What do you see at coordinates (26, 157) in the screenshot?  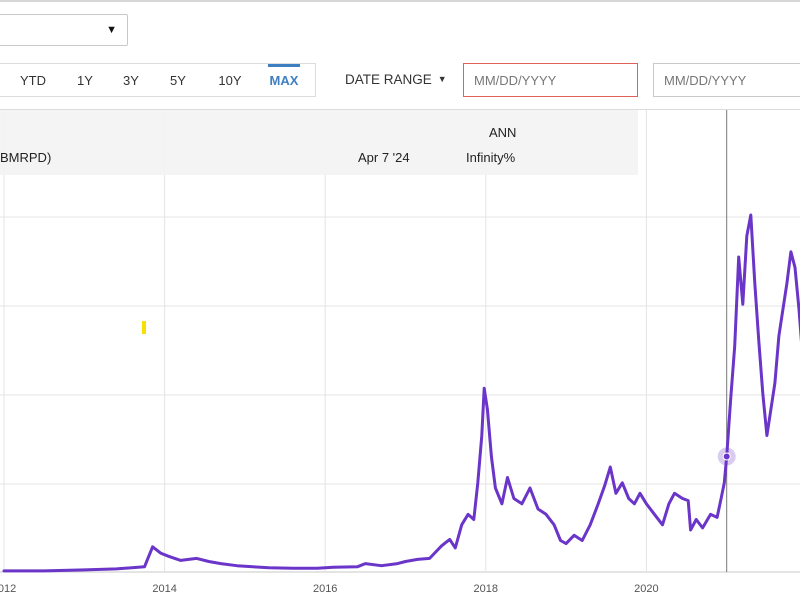 I see `tooltip-series-name: BMRPD)` at bounding box center [26, 157].